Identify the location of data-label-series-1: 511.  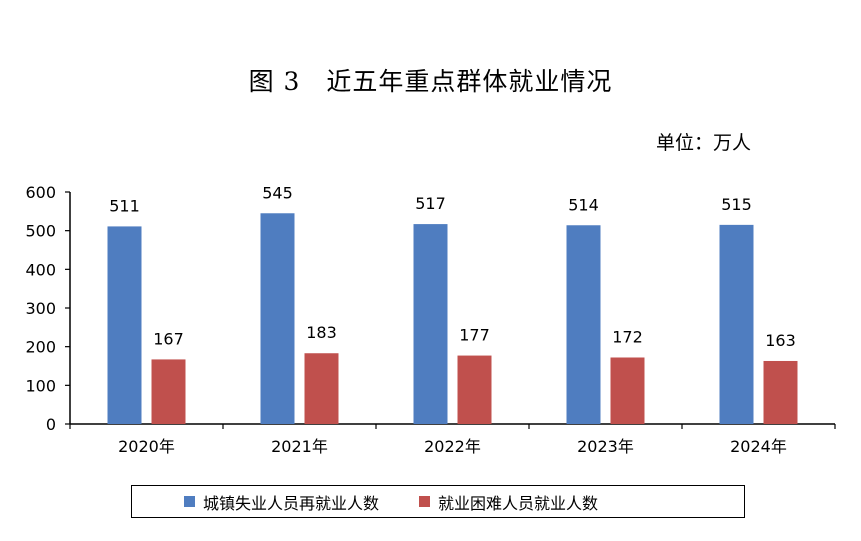
(124, 205).